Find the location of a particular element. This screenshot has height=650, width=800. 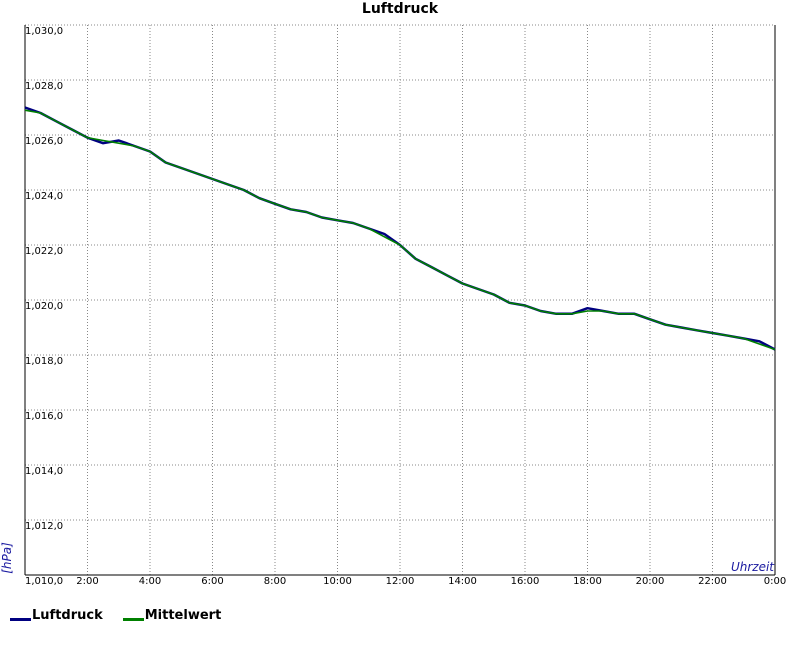

x-axis-label: Uhrzeit is located at coordinates (753, 567).